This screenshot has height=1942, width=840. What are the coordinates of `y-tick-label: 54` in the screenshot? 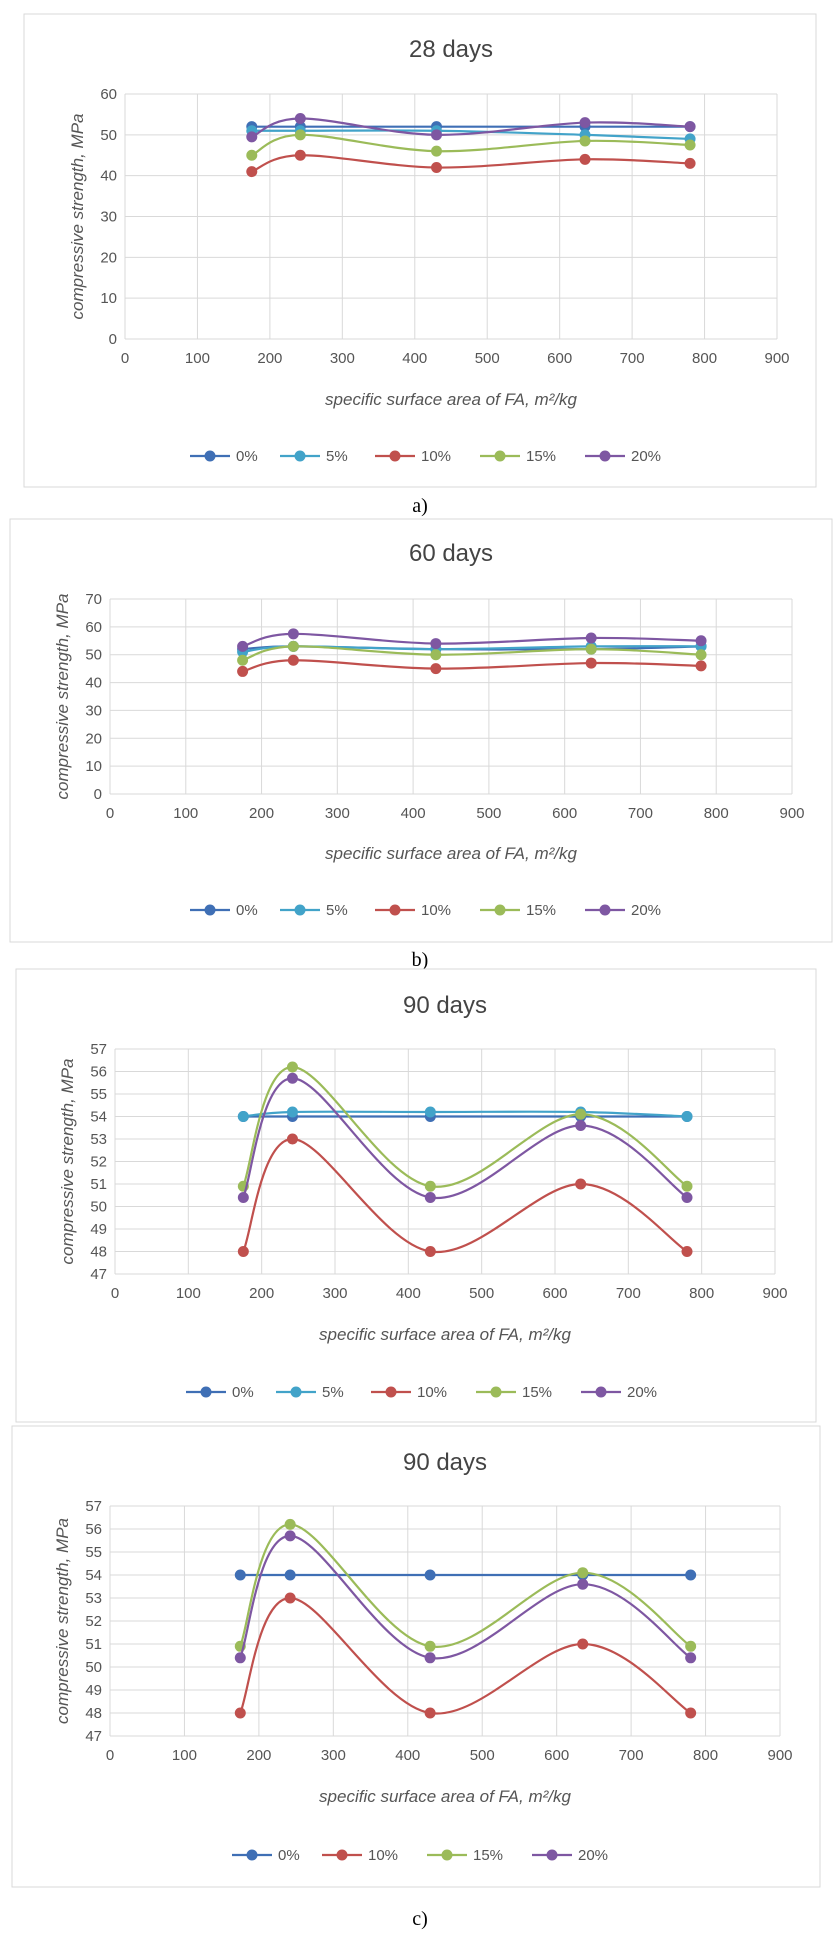 It's located at (98, 1117).